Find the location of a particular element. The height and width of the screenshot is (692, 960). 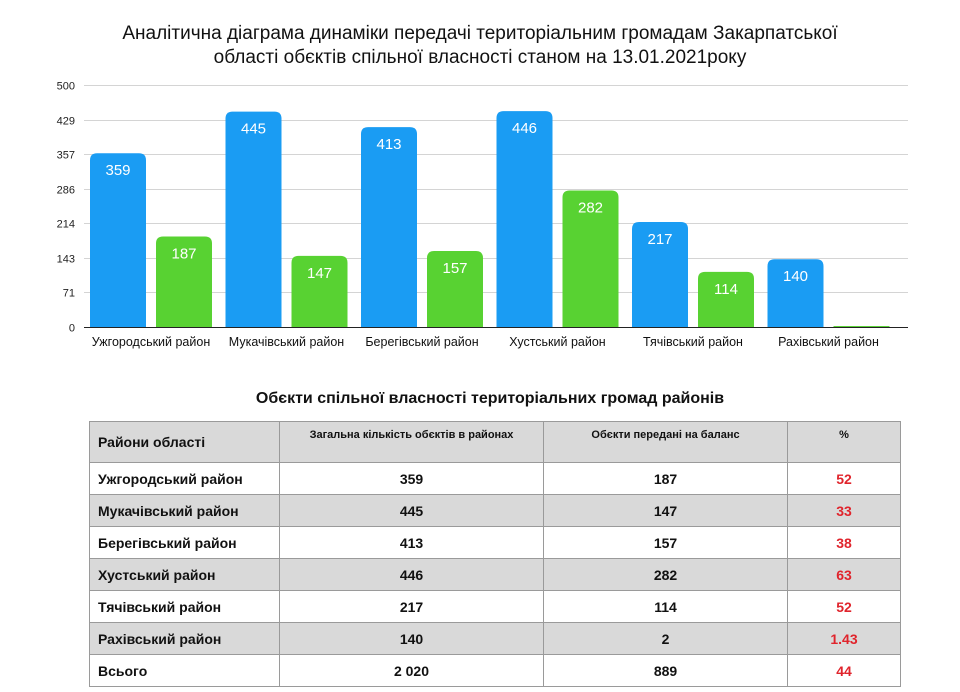

total-transferred: 889 is located at coordinates (665, 670).